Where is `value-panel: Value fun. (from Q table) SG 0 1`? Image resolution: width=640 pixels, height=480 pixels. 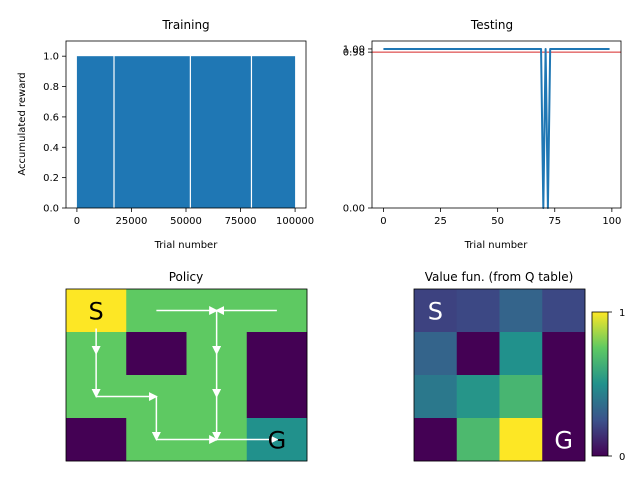 value-panel: Value fun. (from Q table) SG 0 1 is located at coordinates (519, 366).